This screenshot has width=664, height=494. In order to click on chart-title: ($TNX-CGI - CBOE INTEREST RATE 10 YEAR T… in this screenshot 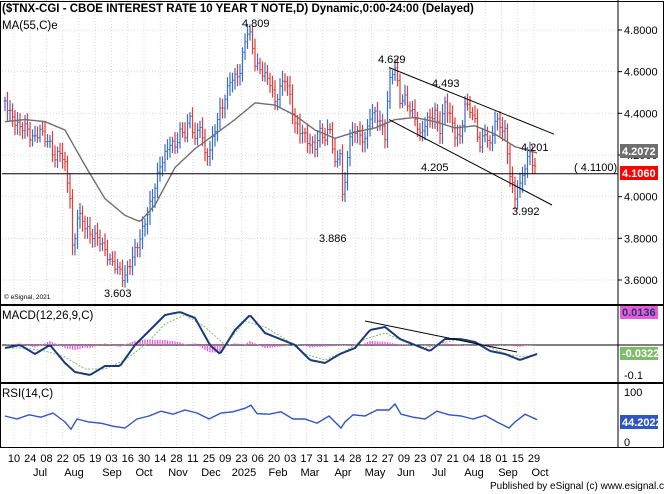, I will do `click(238, 9)`.